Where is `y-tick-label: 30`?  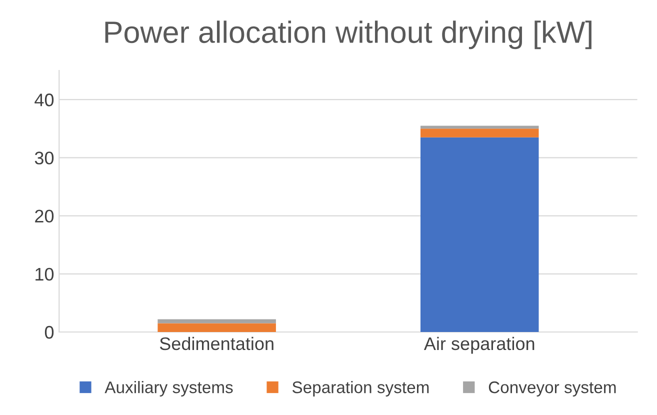 y-tick-label: 30 is located at coordinates (44, 158).